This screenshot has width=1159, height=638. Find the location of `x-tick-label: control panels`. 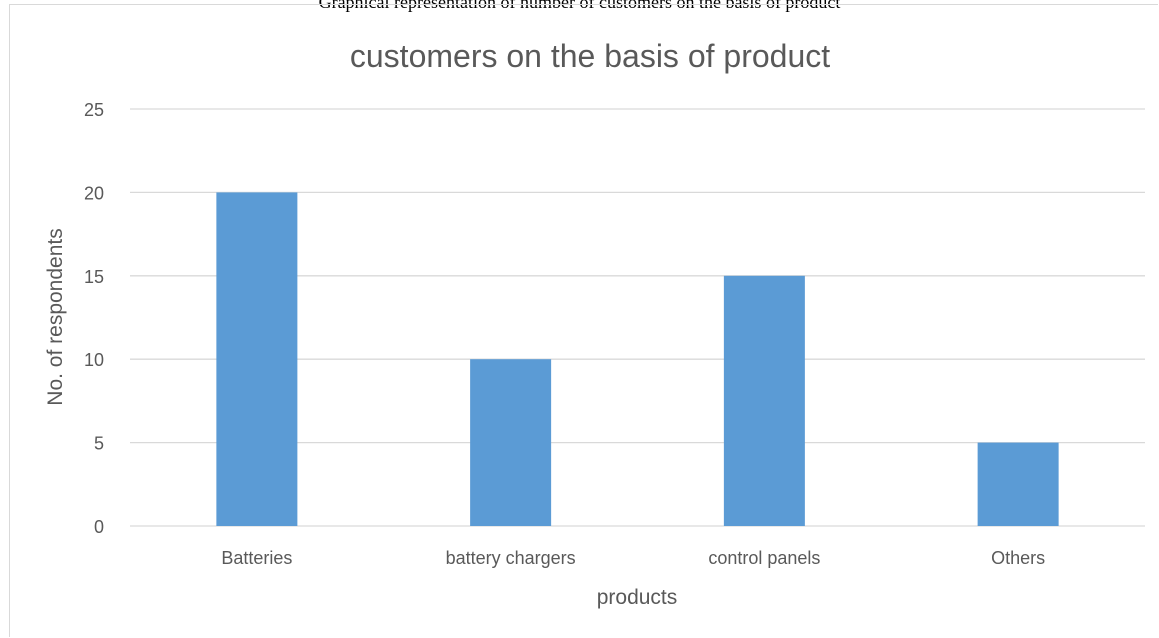

x-tick-label: control panels is located at coordinates (764, 558).